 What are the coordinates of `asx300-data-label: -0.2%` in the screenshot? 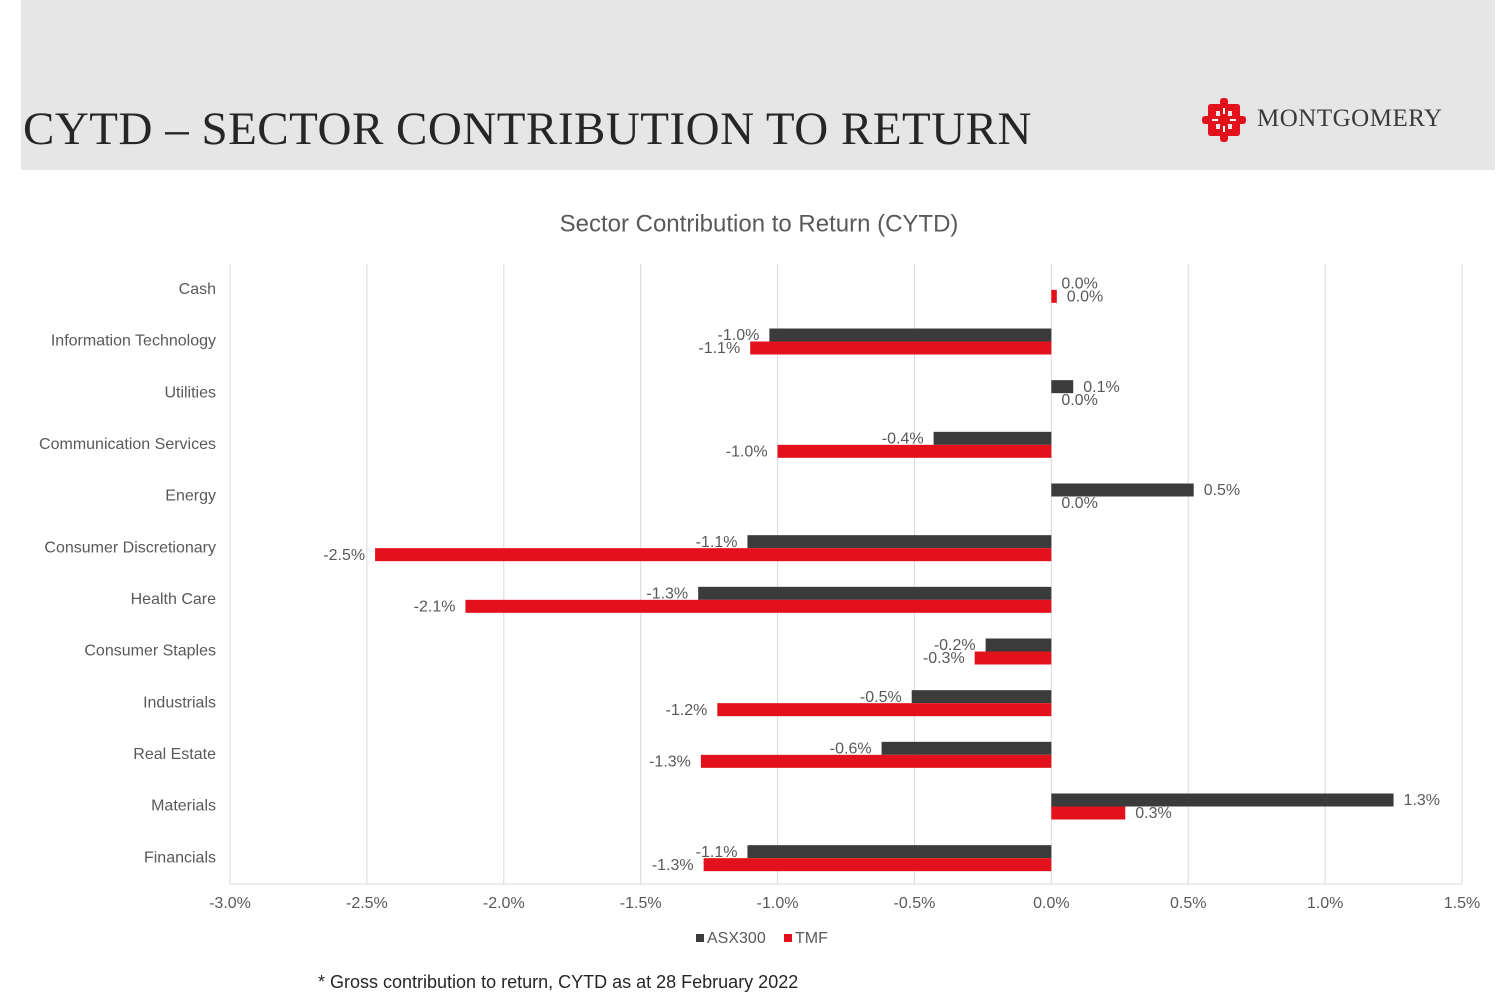 It's located at (955, 645).